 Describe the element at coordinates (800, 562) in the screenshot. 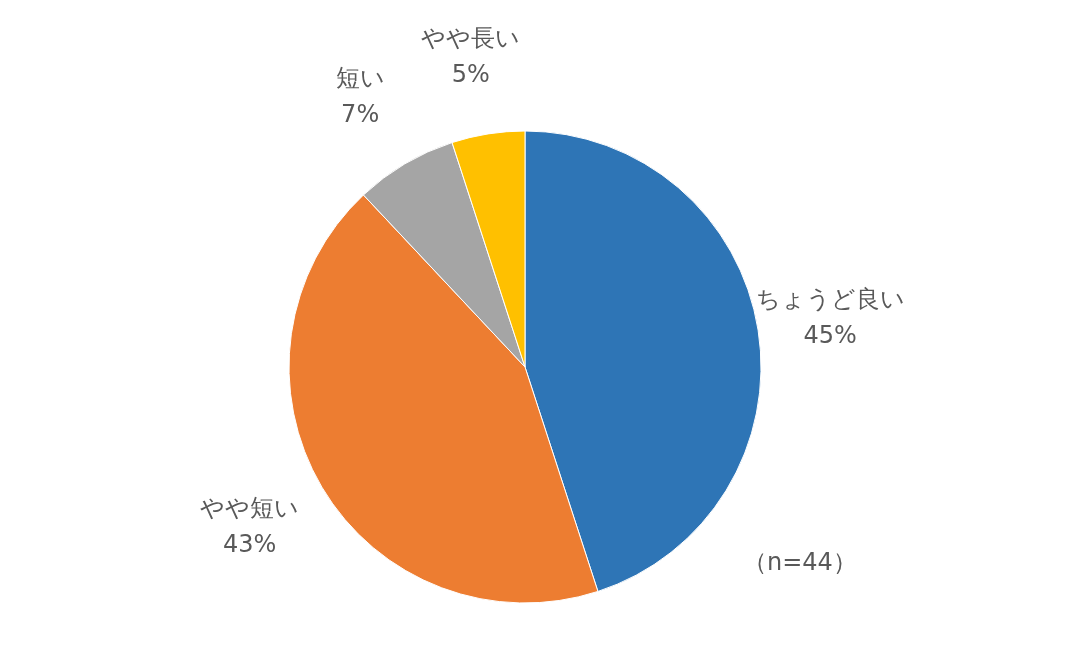

I see `text: （n=44）` at that location.